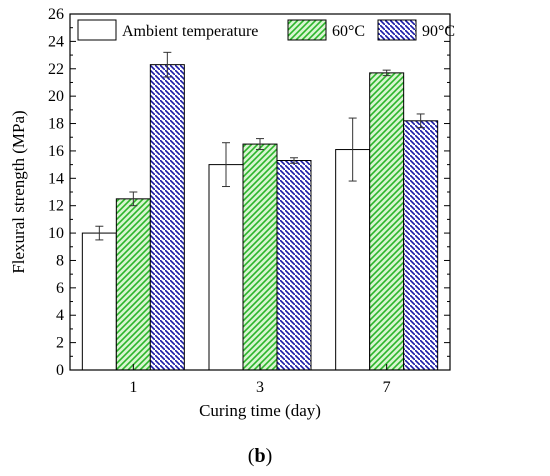 The height and width of the screenshot is (476, 550). What do you see at coordinates (60, 288) in the screenshot?
I see `y-tick-label: 6` at bounding box center [60, 288].